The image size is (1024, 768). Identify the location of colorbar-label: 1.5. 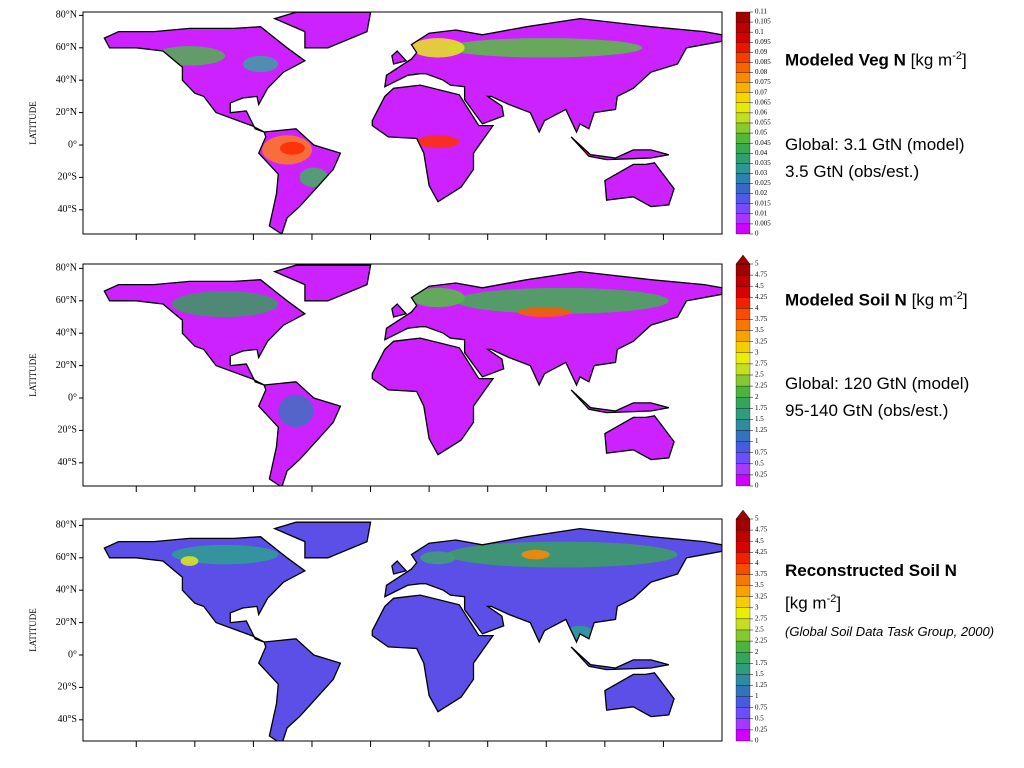
(759, 419).